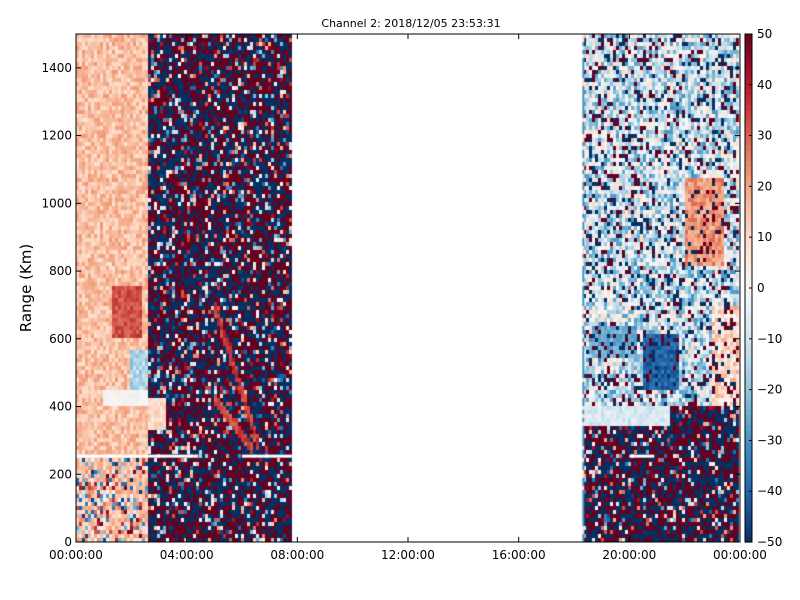 The height and width of the screenshot is (600, 800). I want to click on colorbar: 50 40 30 20 10 0 −10 −20 −30 −40 −50, so click(763, 288).